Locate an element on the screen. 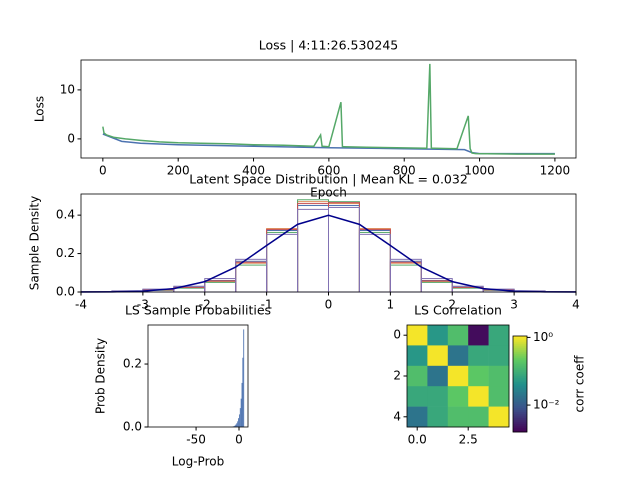 Image resolution: width=640 pixels, height=480 pixels. colorbar-tick-label: 10⁰ is located at coordinates (543, 337).